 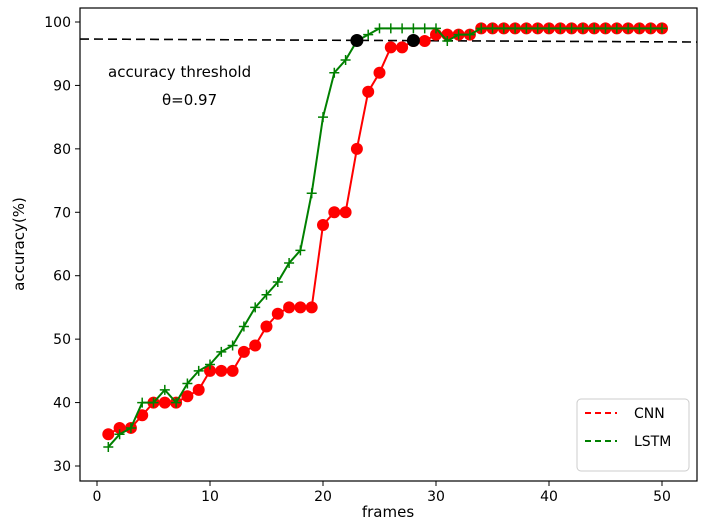 What do you see at coordinates (388, 40) in the screenshot?
I see `threshold-line` at bounding box center [388, 40].